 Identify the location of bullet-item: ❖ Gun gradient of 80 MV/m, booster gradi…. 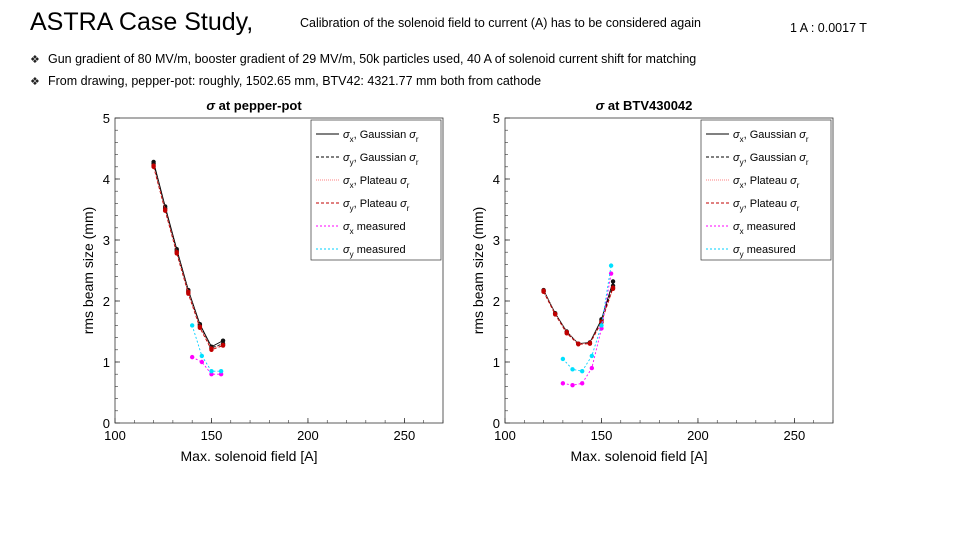
(363, 59).